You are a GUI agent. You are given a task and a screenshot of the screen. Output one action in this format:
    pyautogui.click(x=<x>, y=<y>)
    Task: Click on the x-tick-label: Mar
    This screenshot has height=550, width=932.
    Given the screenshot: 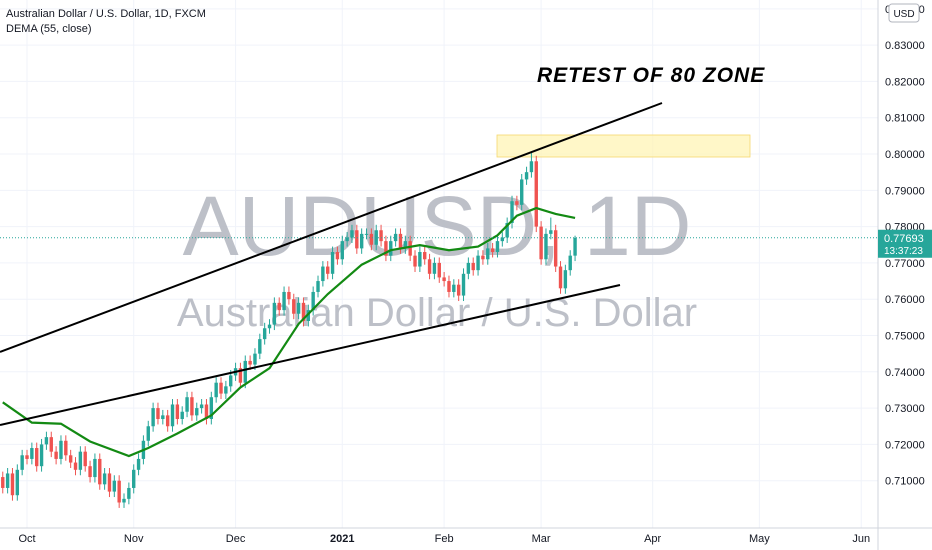 What is the action you would take?
    pyautogui.click(x=541, y=539)
    